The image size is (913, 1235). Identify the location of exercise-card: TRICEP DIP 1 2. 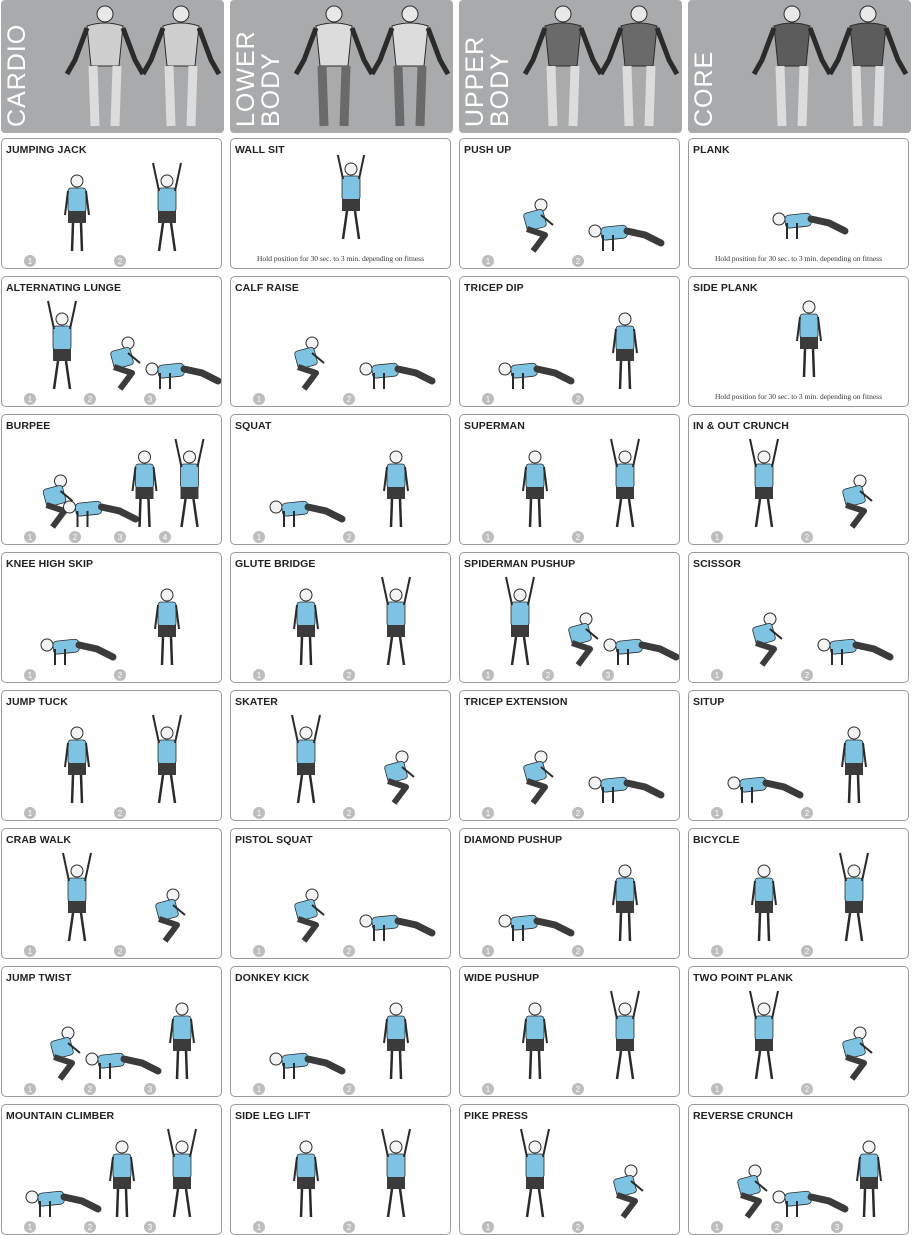
(569, 341).